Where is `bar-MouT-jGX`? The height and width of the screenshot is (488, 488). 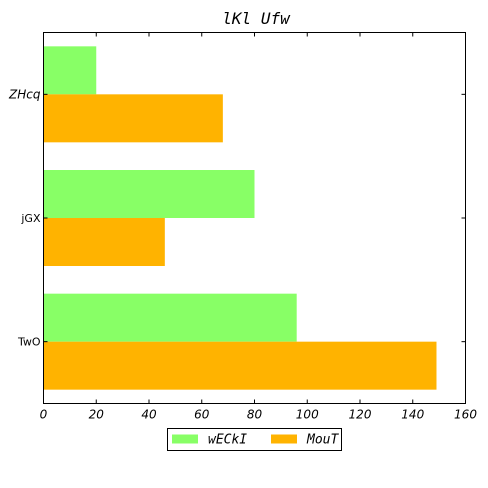 bar-MouT-jGX is located at coordinates (104, 242).